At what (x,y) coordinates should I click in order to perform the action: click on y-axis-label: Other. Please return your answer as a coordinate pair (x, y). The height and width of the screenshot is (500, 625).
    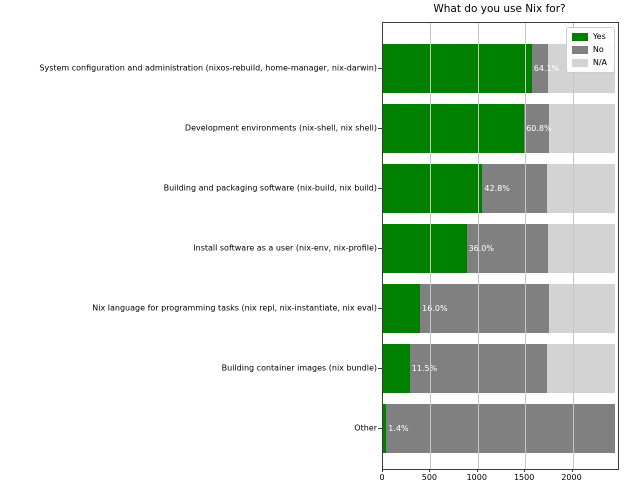
    Looking at the image, I should click on (365, 427).